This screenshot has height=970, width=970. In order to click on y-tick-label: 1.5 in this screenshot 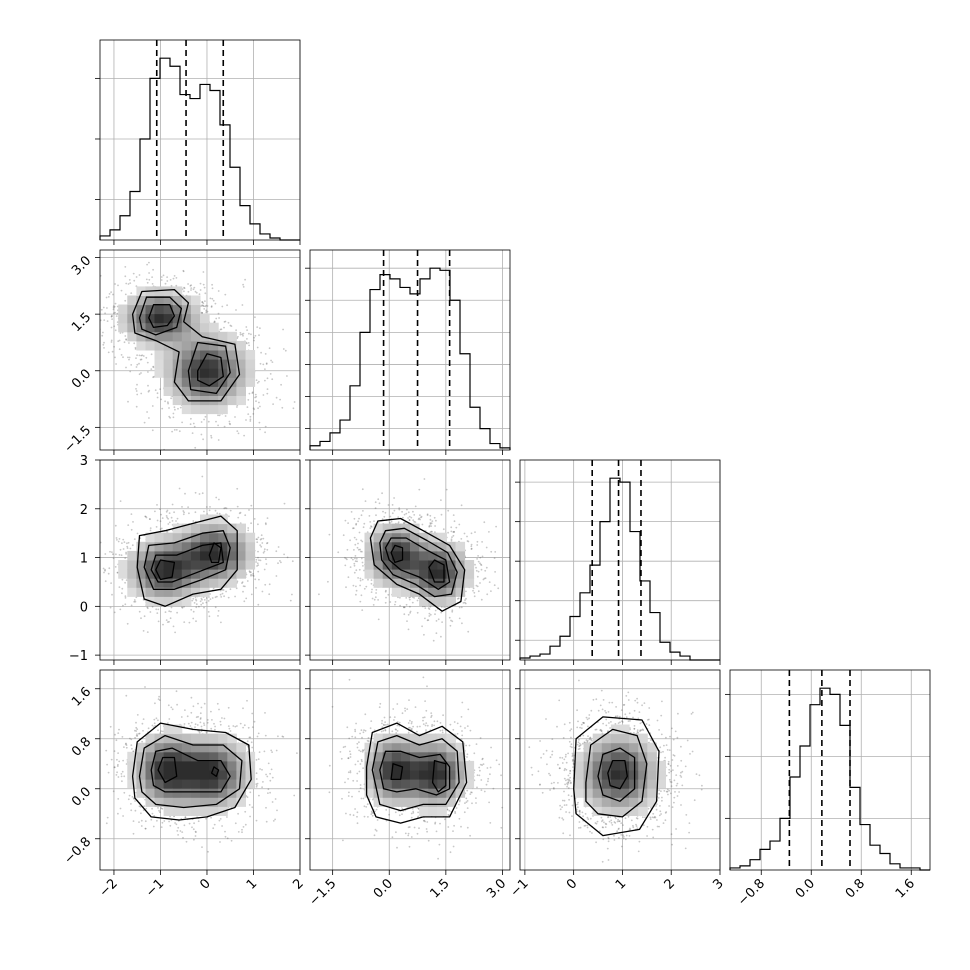, I will do `click(81, 322)`.